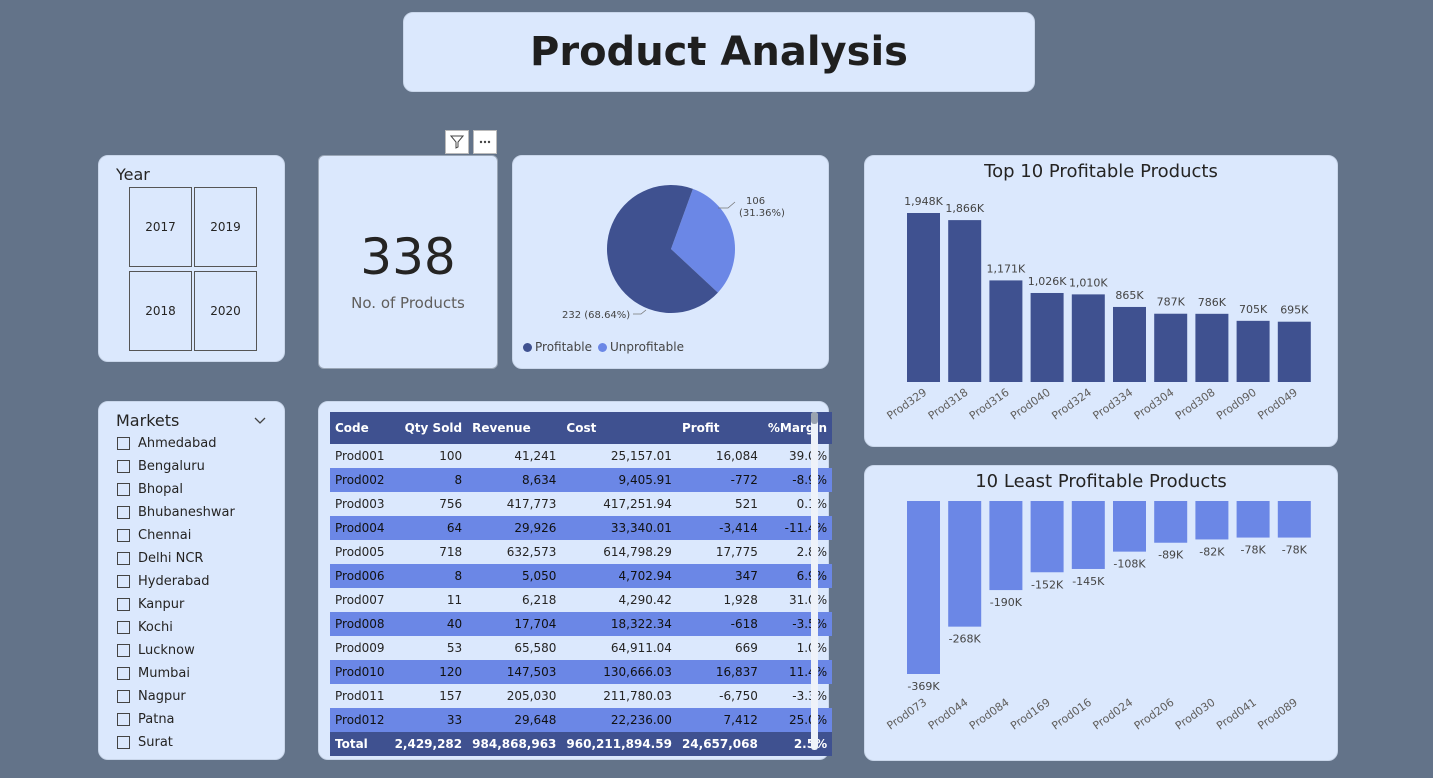 The height and width of the screenshot is (778, 1433). I want to click on column-header-qty-sold: Qty Sold, so click(428, 428).